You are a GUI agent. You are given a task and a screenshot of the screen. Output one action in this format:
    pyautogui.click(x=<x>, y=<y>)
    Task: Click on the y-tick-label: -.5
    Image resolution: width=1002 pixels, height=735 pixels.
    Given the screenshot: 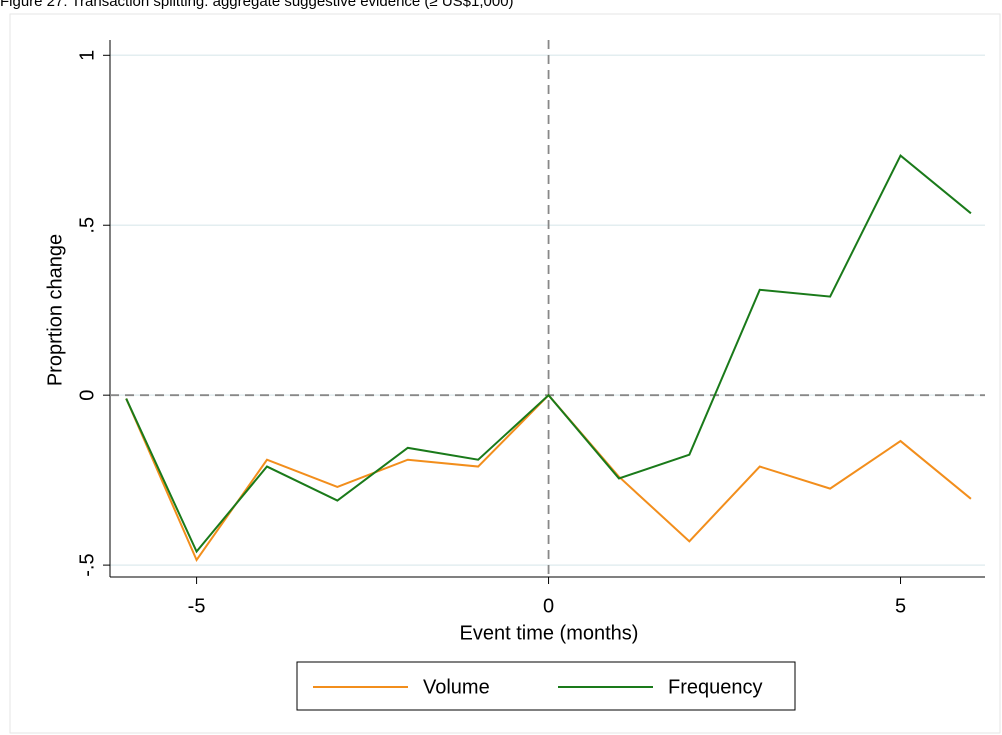 What is the action you would take?
    pyautogui.click(x=87, y=564)
    